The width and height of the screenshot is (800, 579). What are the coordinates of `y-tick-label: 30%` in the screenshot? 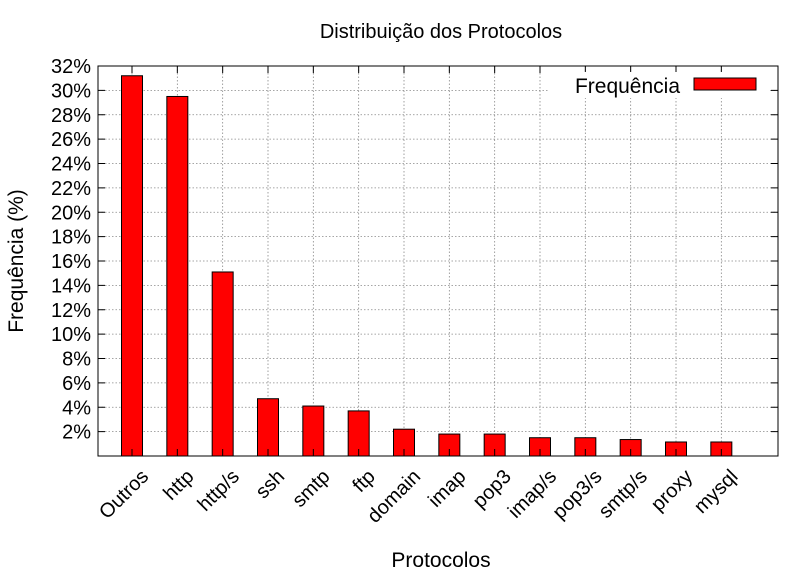 It's located at (71, 91).